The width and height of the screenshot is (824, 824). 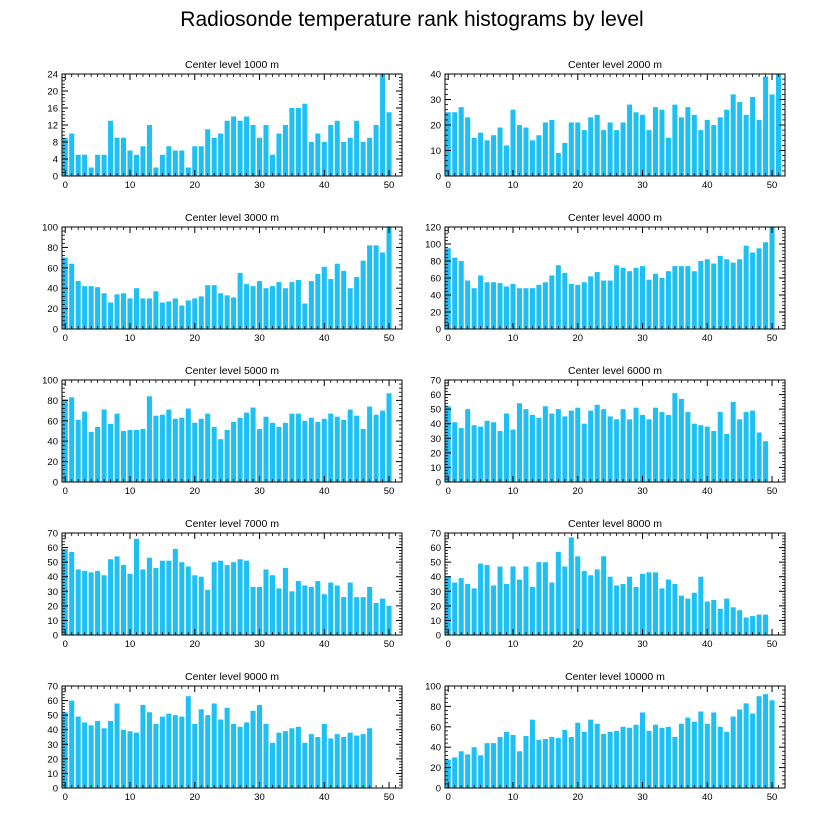 What do you see at coordinates (52, 745) in the screenshot?
I see `y-tick-label: 30` at bounding box center [52, 745].